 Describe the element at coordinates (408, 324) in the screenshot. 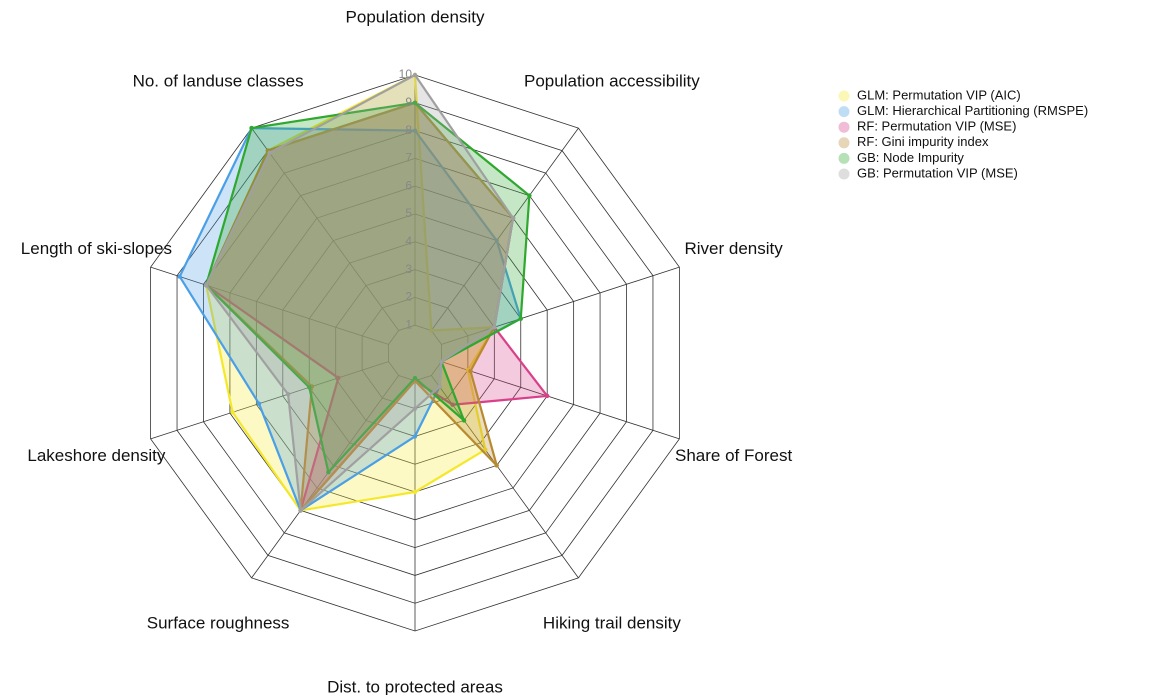

I see `r-tick-label: 1` at that location.